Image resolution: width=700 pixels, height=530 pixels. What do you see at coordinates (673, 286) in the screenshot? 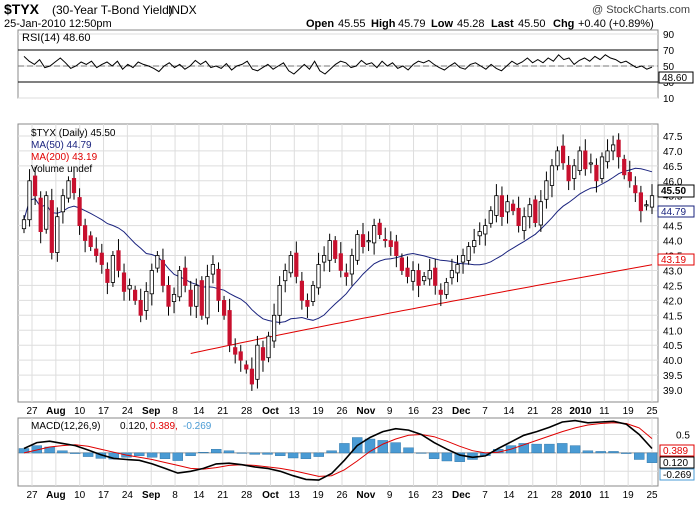
I see `price-tick-label: 42.5` at bounding box center [673, 286].